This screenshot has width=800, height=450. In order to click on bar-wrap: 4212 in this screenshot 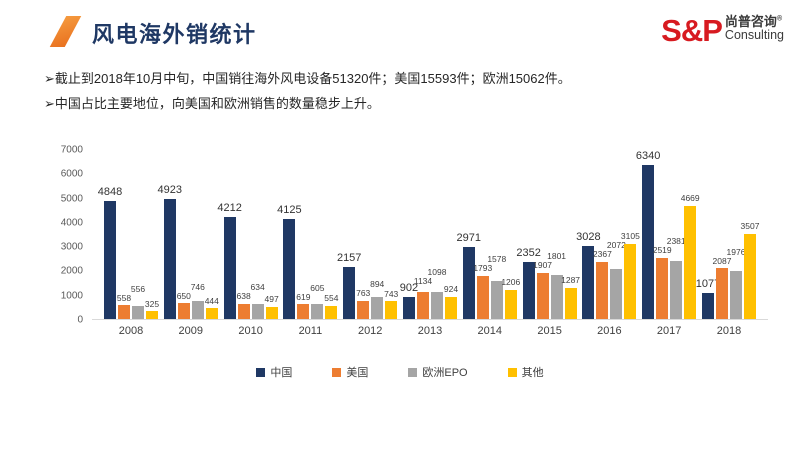, I will do `click(229, 260)`.